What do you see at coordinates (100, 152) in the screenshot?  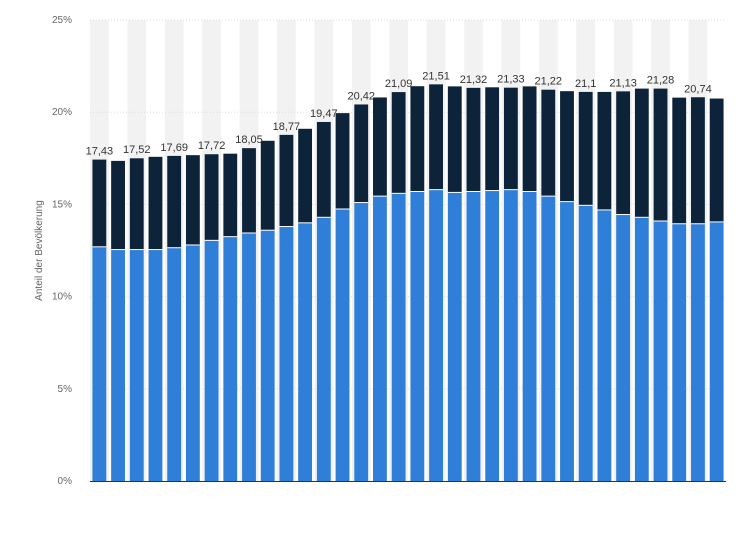 I see `data-label: 17,43` at bounding box center [100, 152].